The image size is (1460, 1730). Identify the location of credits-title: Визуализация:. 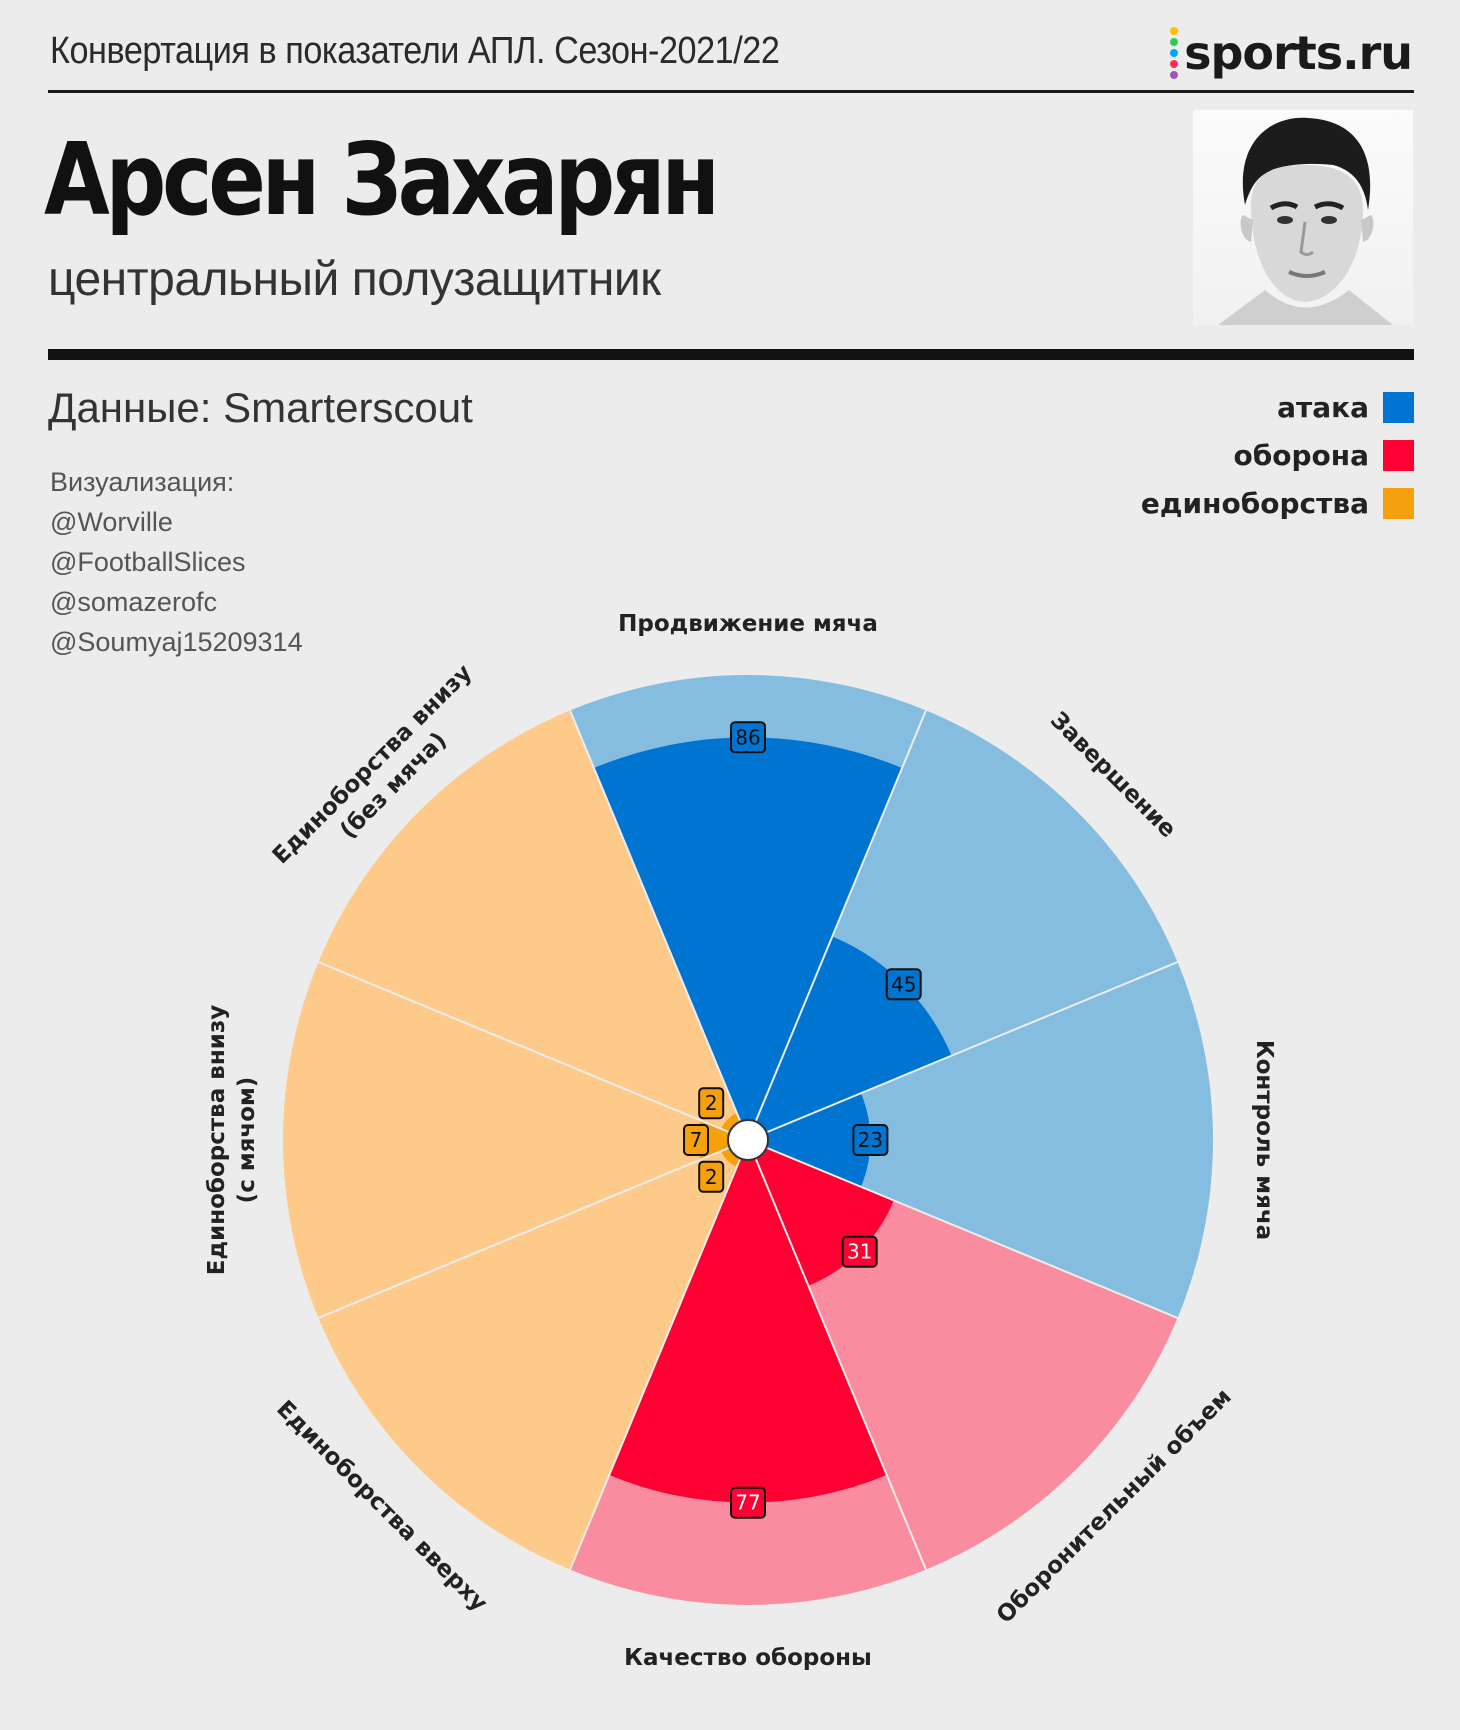
(142, 482).